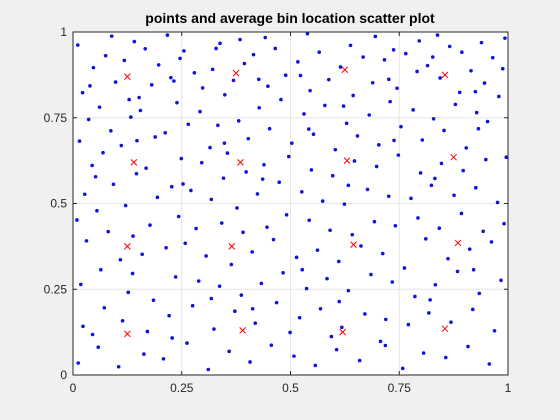 Image resolution: width=560 pixels, height=420 pixels. What do you see at coordinates (73, 388) in the screenshot?
I see `x-tick-label: 0` at bounding box center [73, 388].